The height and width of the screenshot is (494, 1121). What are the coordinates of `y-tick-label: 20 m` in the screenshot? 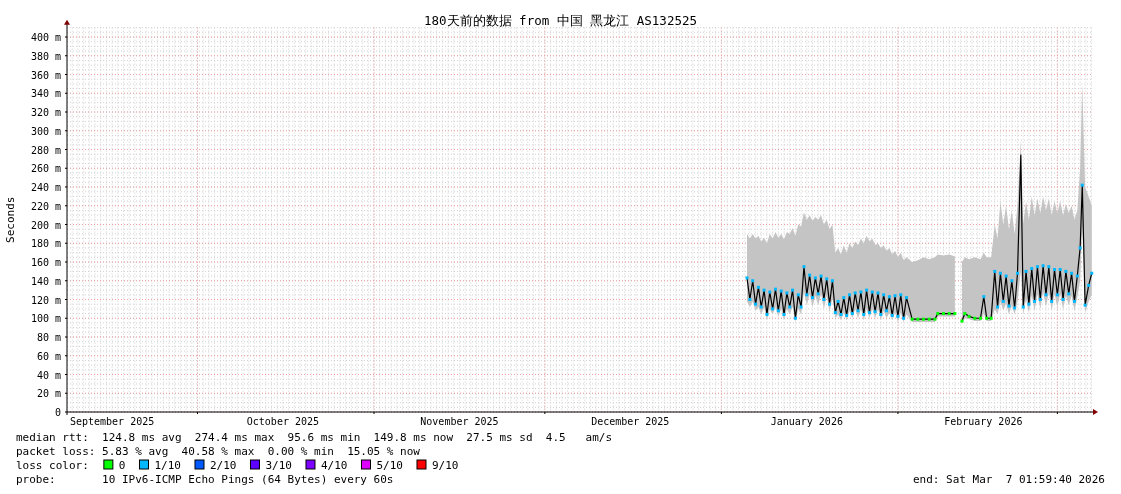 It's located at (48, 394).